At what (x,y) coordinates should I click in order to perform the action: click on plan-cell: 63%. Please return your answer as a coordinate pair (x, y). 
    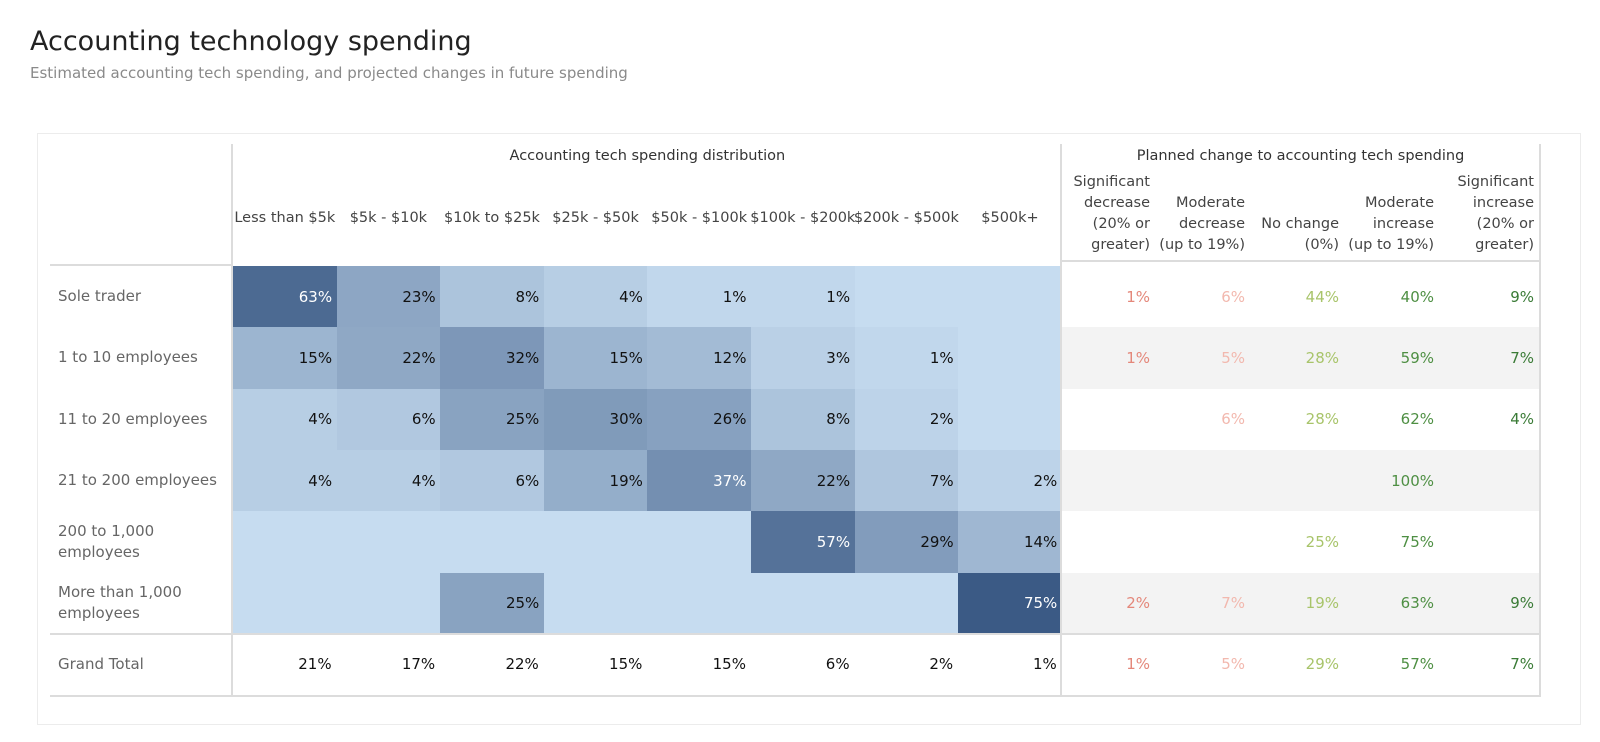
    Looking at the image, I should click on (1417, 603).